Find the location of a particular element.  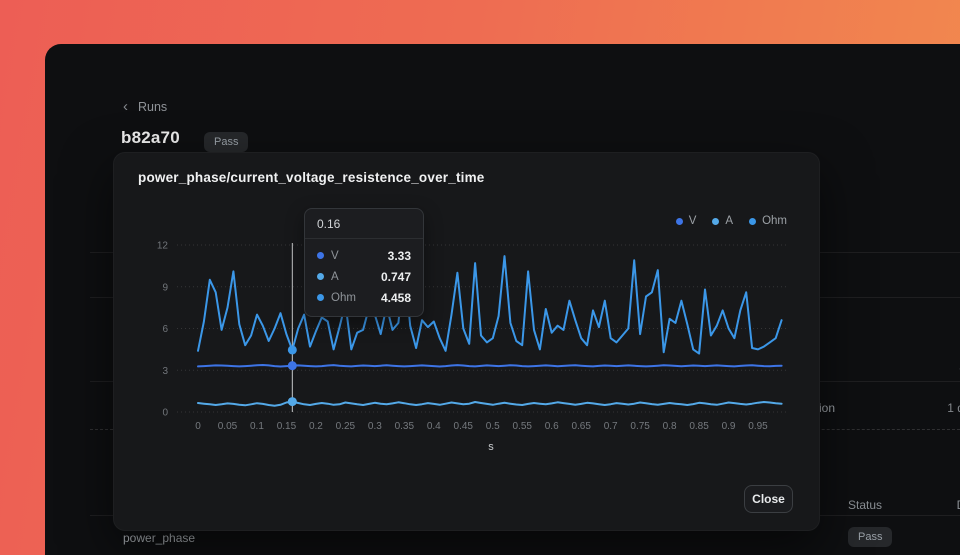

tooltip-series-label: V is located at coordinates (335, 255).